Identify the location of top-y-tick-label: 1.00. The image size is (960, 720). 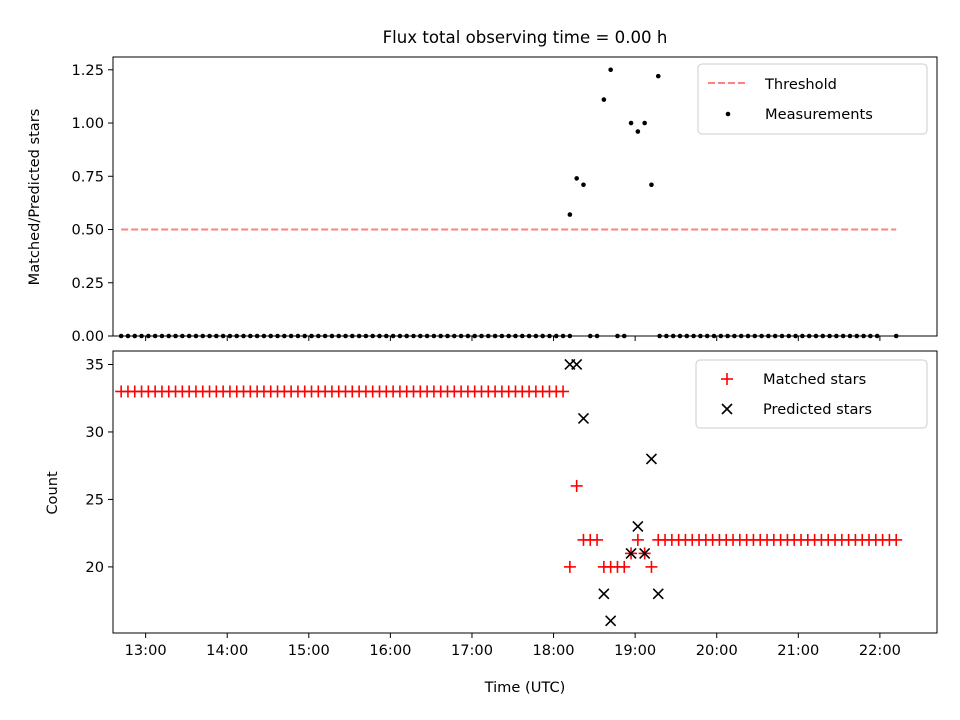
(88, 123).